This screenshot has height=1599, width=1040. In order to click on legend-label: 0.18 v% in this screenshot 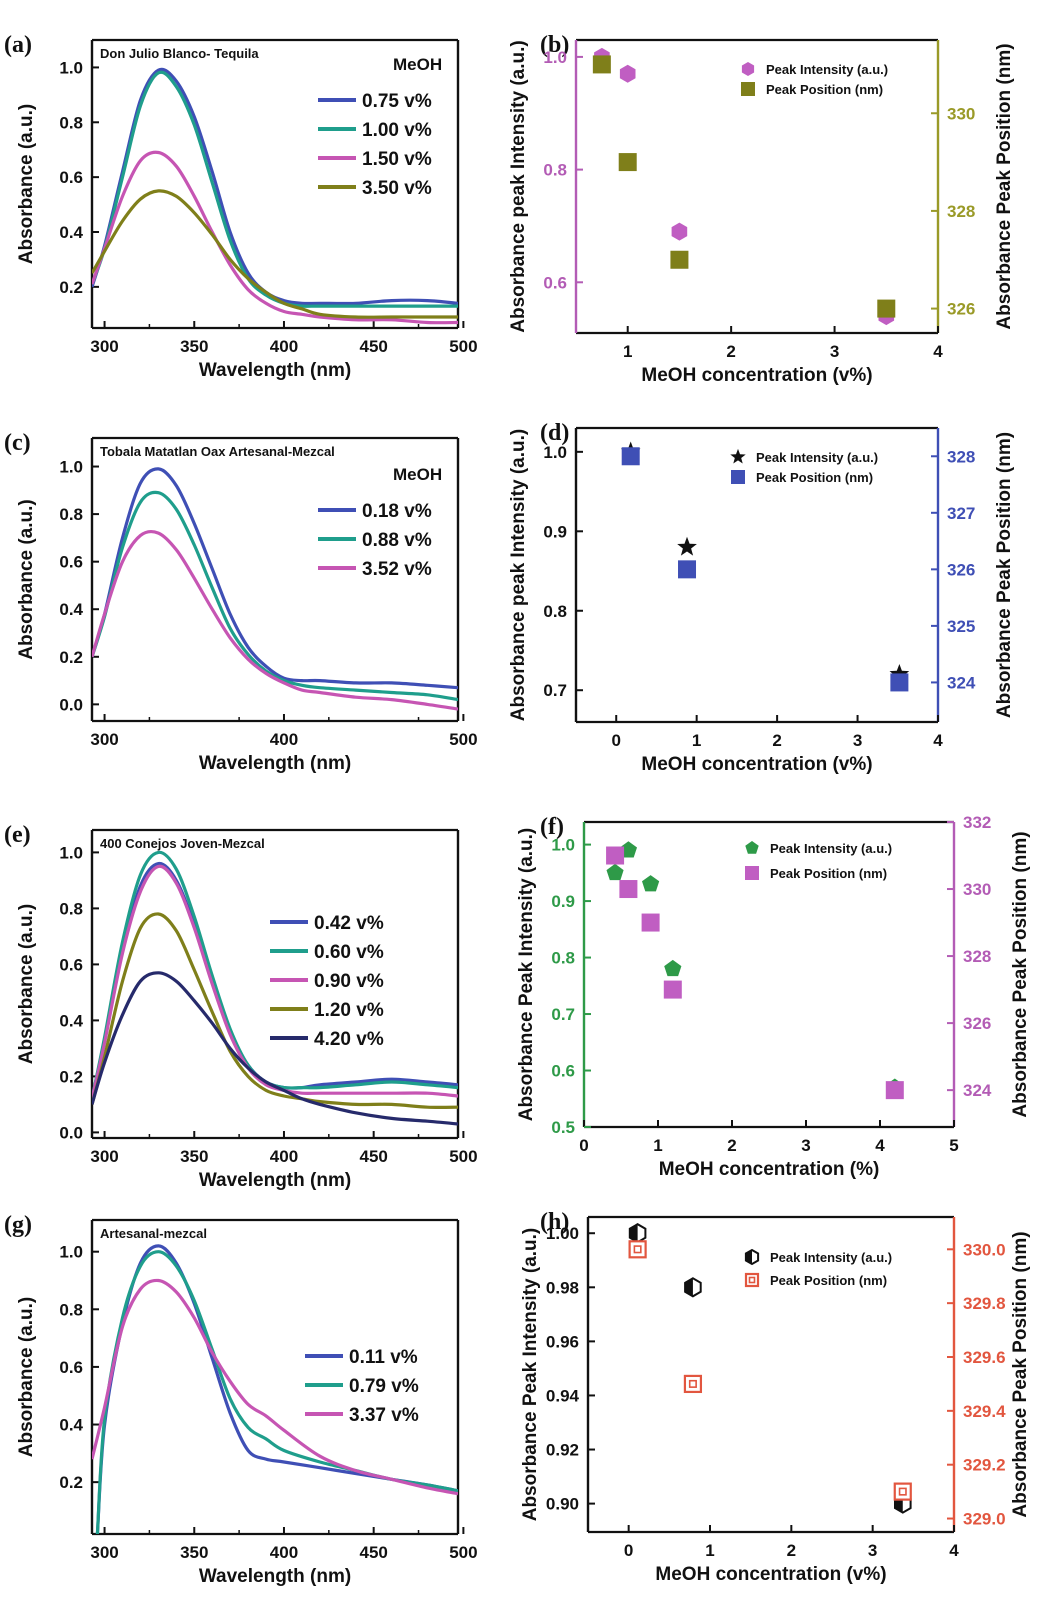, I will do `click(397, 511)`.